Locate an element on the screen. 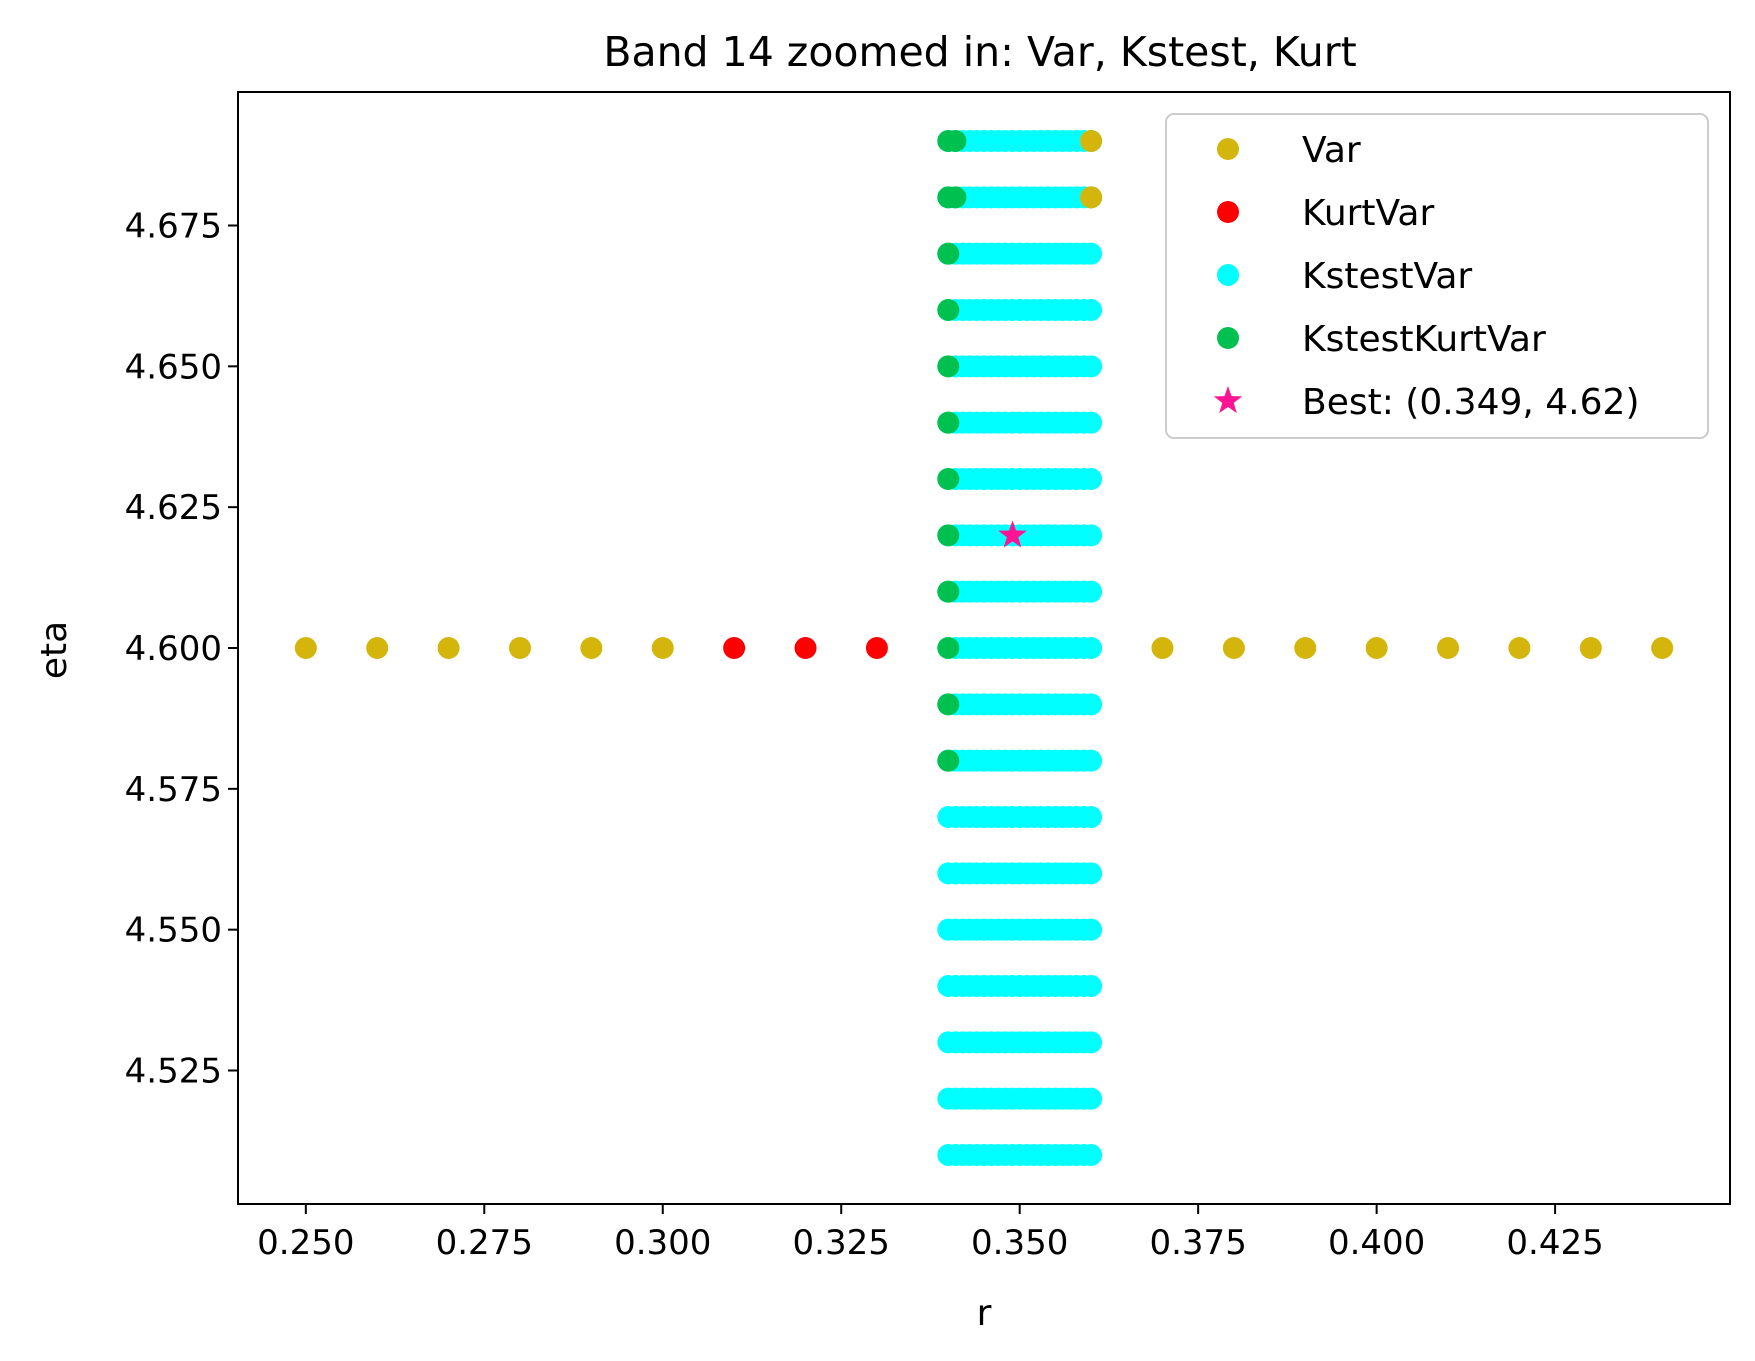 Image resolution: width=1755 pixels, height=1361 pixels. y-tick-label: 4.650 is located at coordinates (173, 367).